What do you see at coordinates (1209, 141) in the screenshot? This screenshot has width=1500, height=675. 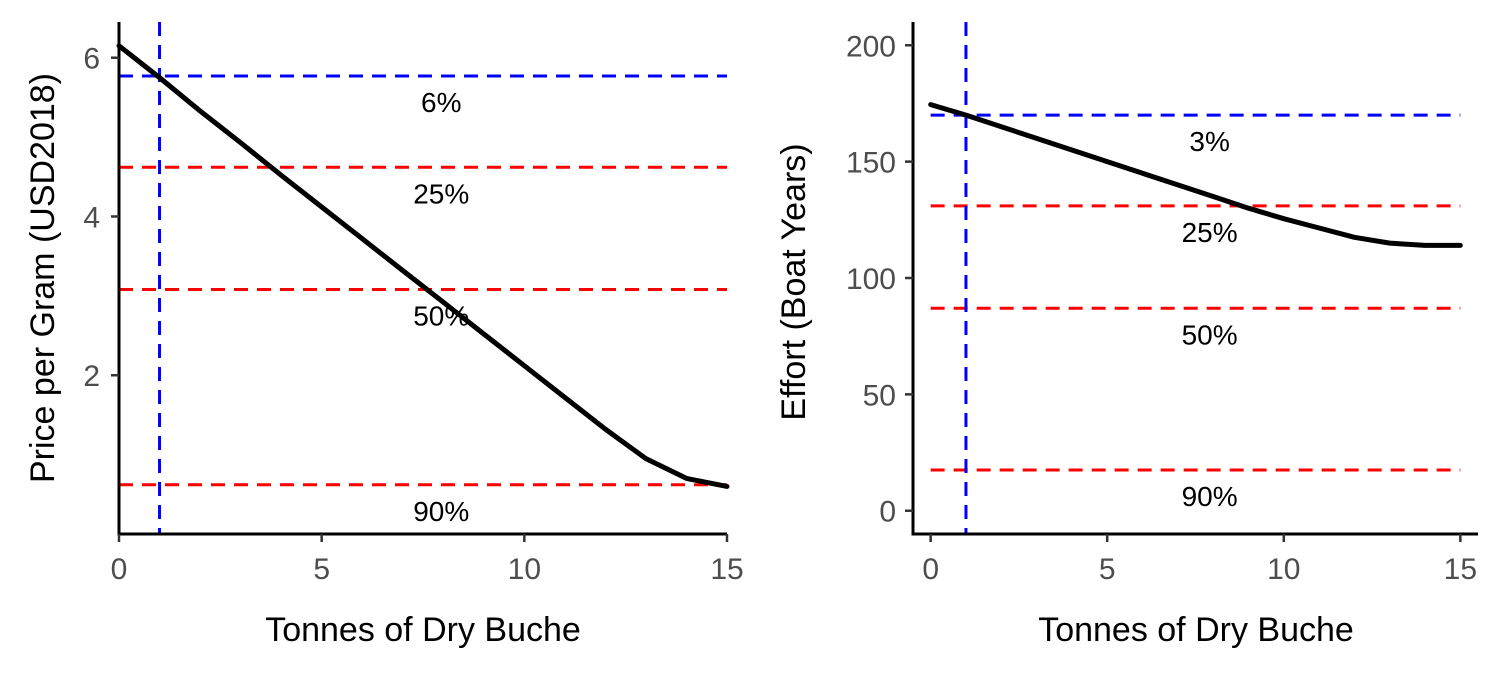 I see `effort-panel-hline-label-0: 3%` at bounding box center [1209, 141].